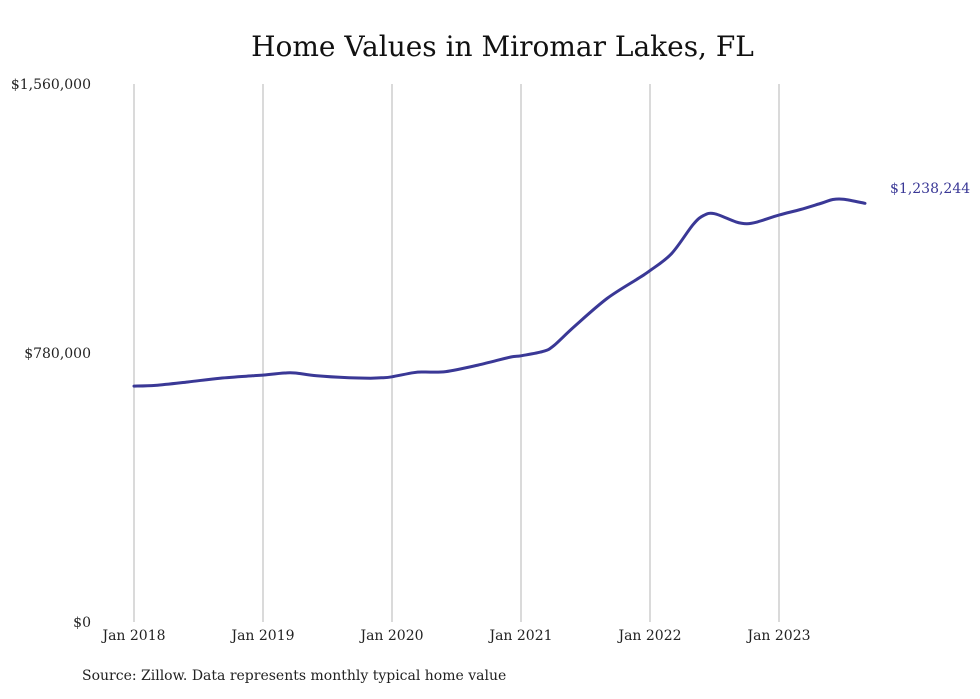  What do you see at coordinates (502, 46) in the screenshot?
I see `chart-title: Home Values in Miromar Lakes, FL` at bounding box center [502, 46].